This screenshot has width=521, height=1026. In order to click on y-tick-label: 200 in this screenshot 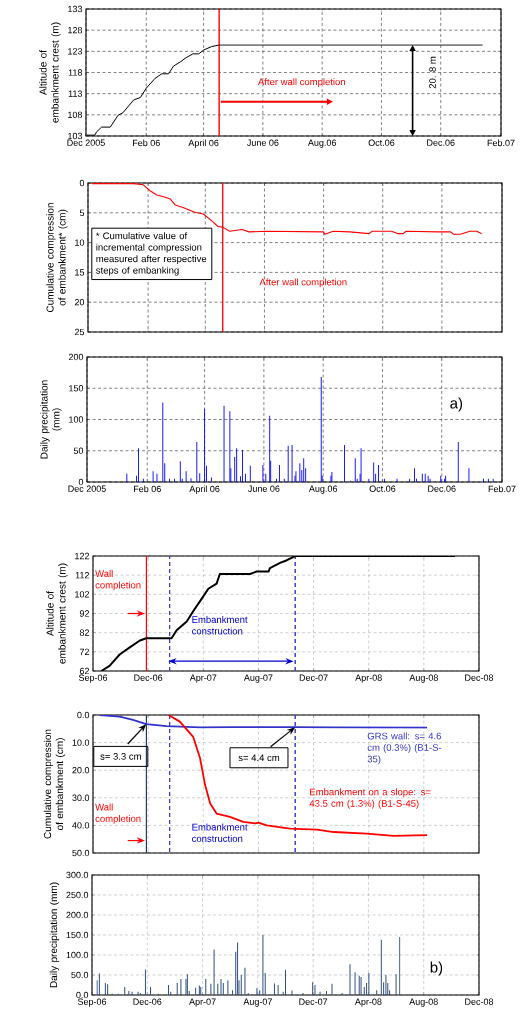, I will do `click(76, 357)`.